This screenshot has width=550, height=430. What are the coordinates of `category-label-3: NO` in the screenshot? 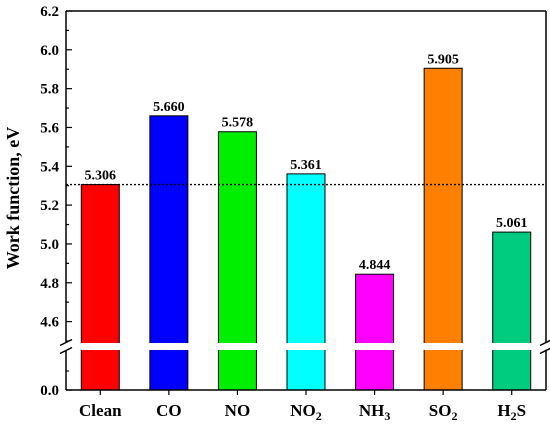 It's located at (238, 410).